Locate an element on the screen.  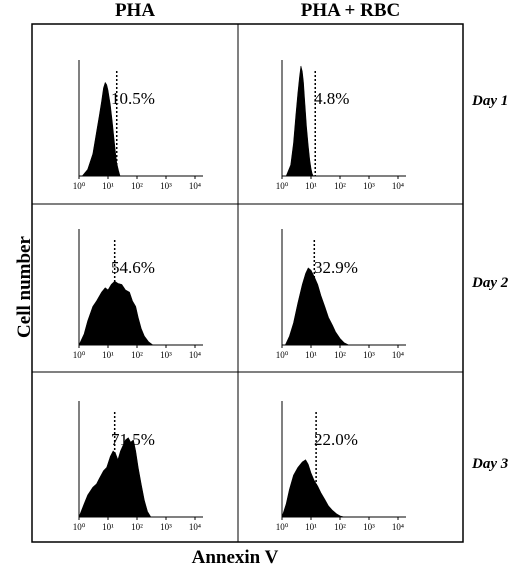
row-label-day-1: Day 1 is located at coordinates (490, 101).